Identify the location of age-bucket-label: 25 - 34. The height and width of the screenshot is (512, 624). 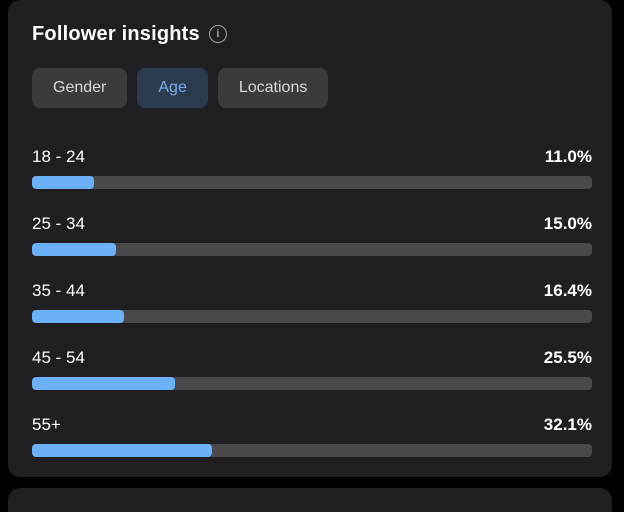
(58, 223).